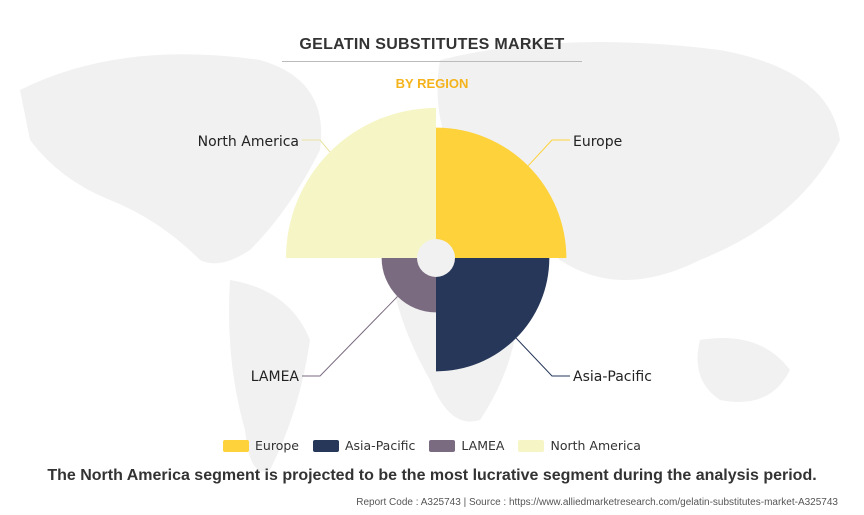 This screenshot has height=515, width=864. I want to click on legend: Europe Asia-Pacific LAMEA North America, so click(432, 445).